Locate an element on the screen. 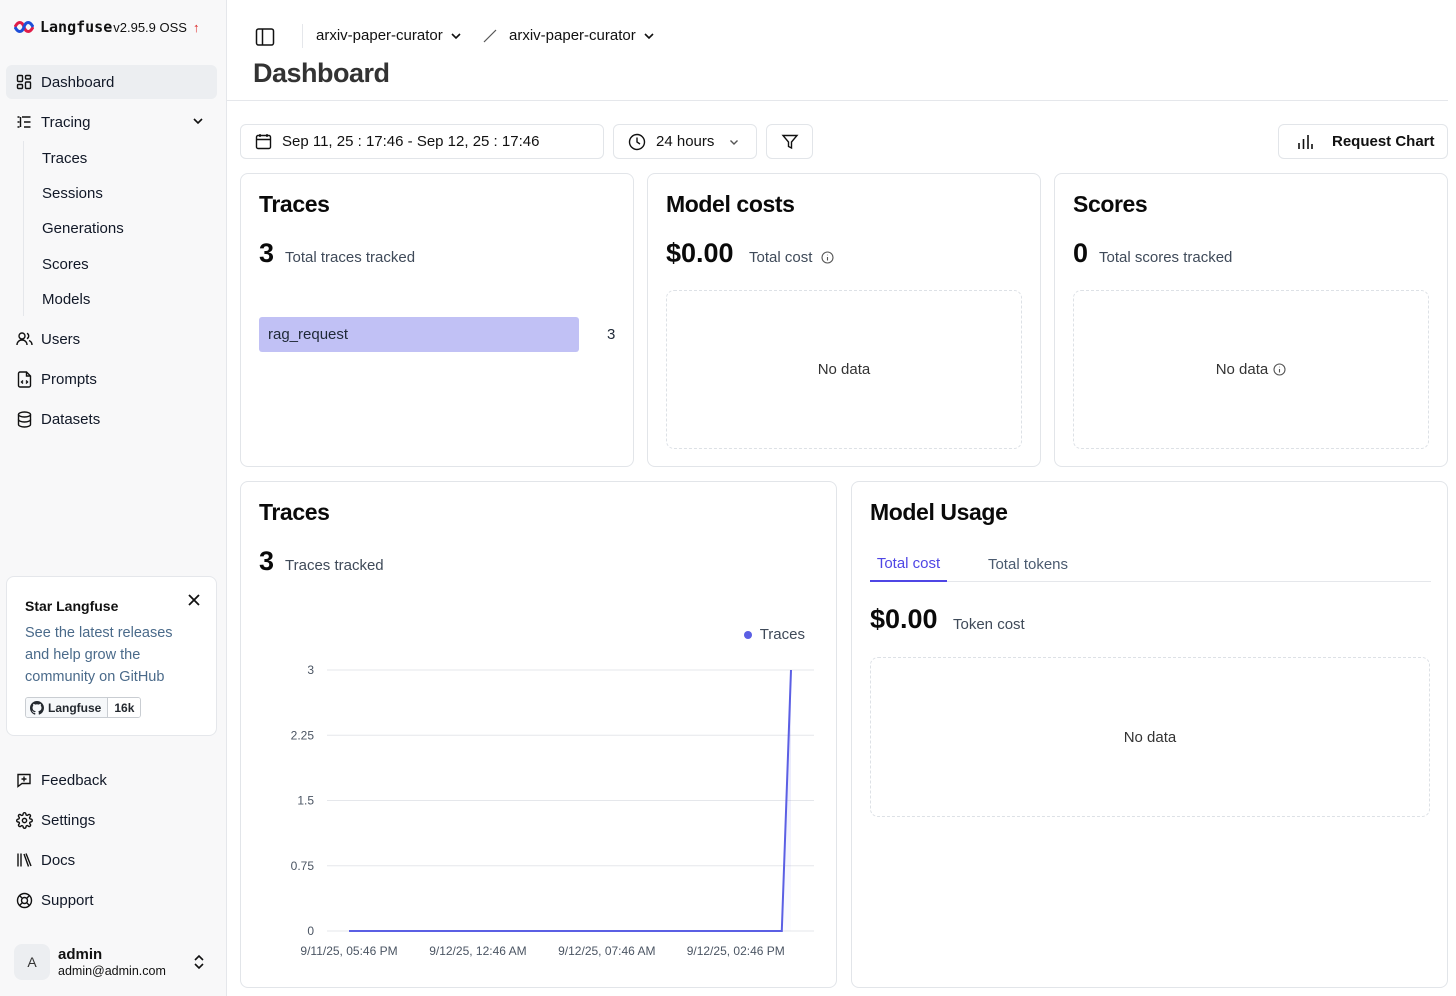  y-tick-label: 3 is located at coordinates (310, 670).